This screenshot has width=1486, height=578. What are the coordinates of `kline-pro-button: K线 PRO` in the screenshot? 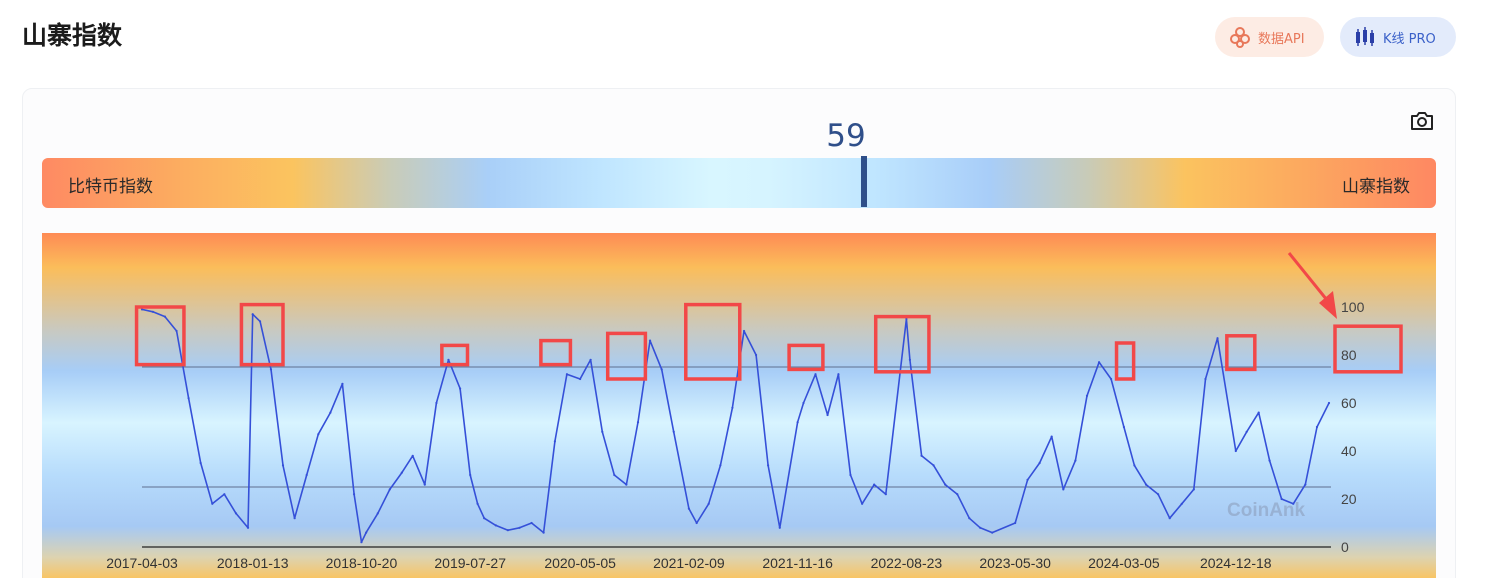 It's located at (1398, 37).